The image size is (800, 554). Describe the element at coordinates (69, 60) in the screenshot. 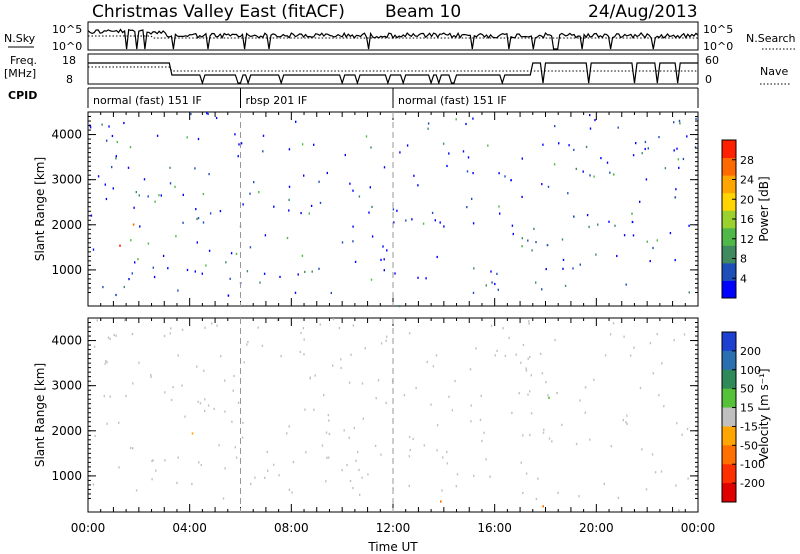

I see `freq-tick-high: 18` at that location.